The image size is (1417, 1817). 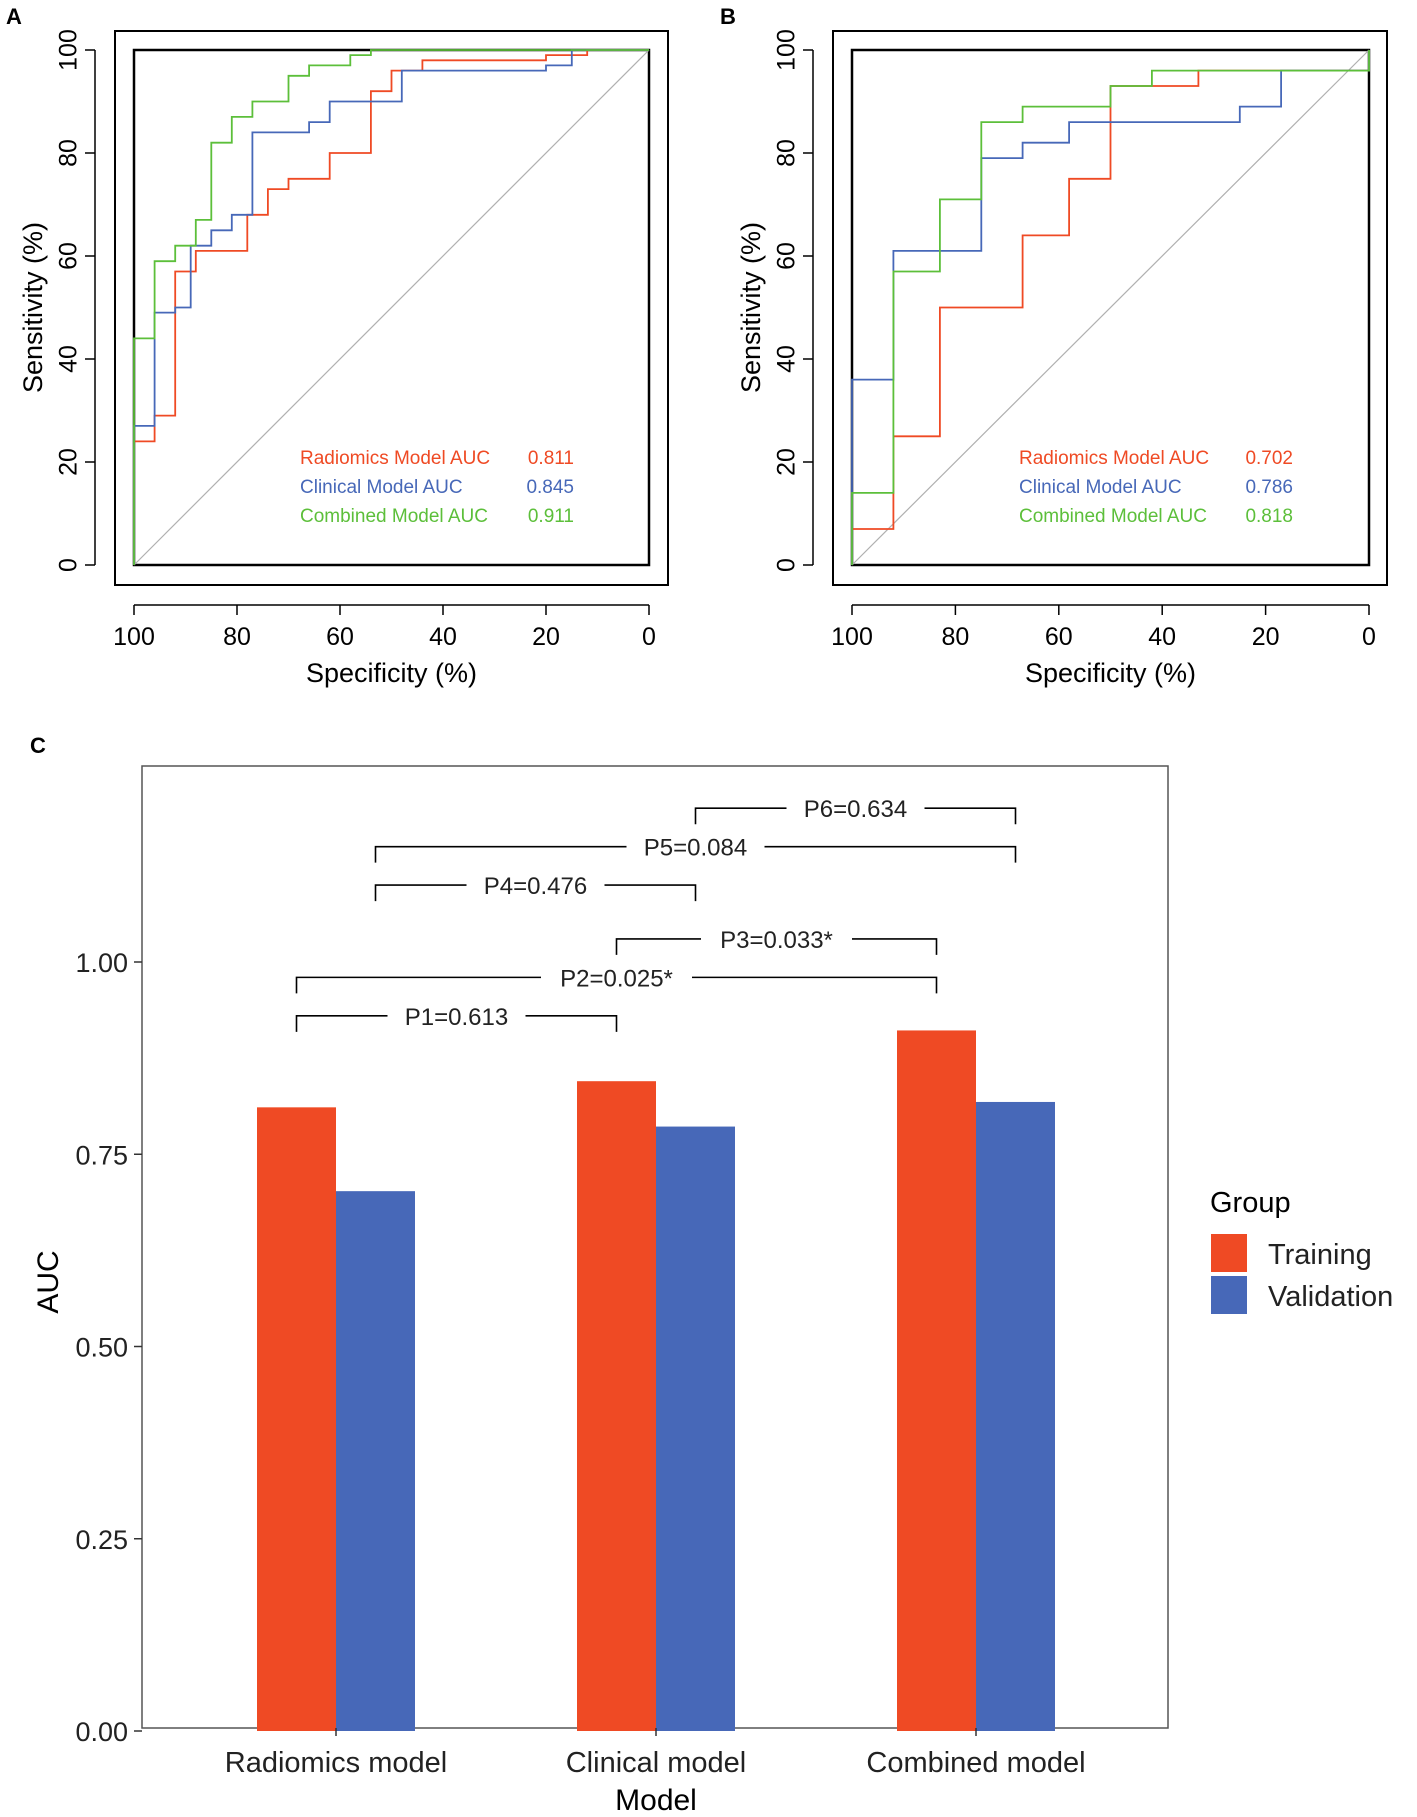 What do you see at coordinates (1269, 458) in the screenshot?
I see `legend-auc: 0.702` at bounding box center [1269, 458].